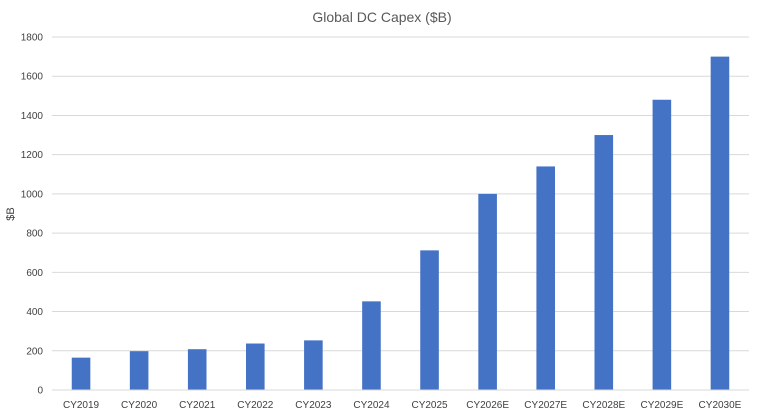 This screenshot has height=419, width=765. What do you see at coordinates (603, 405) in the screenshot?
I see `x-tick-label: CY2028E` at bounding box center [603, 405].